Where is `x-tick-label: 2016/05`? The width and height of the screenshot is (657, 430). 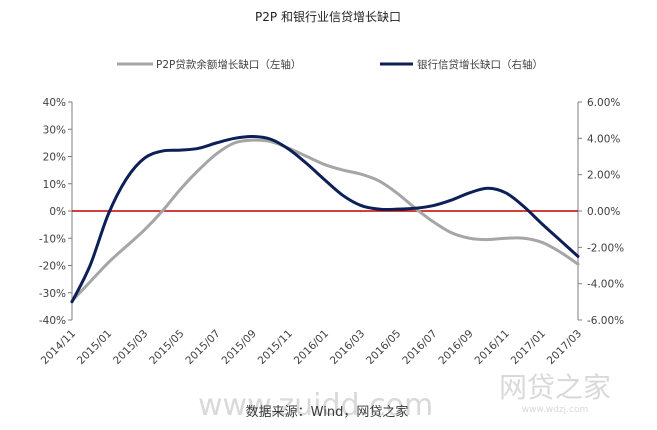 x-tick-label: 2016/05 is located at coordinates (383, 347).